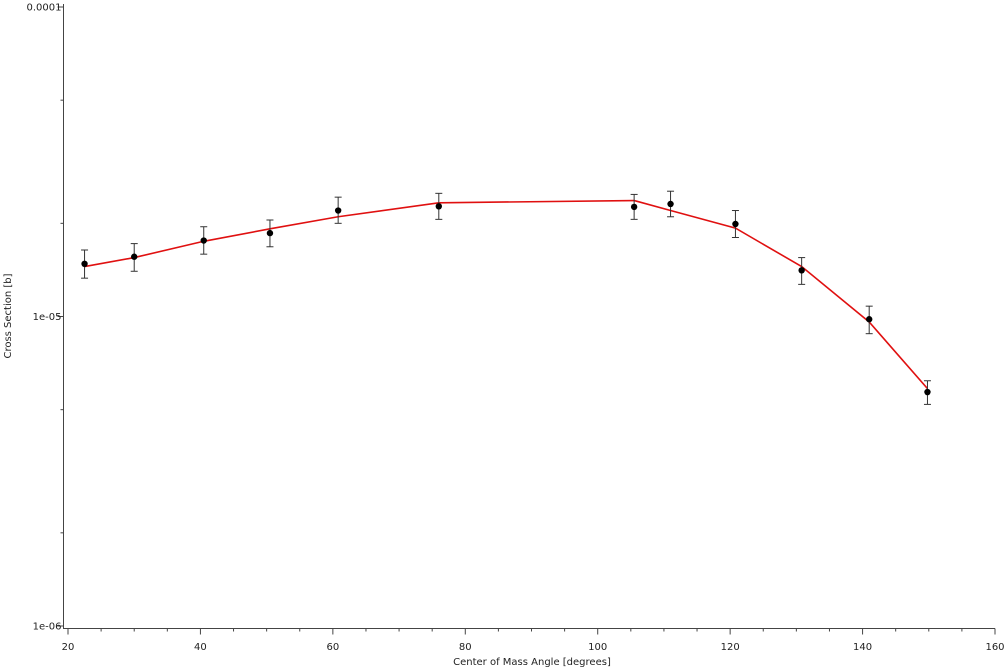 The width and height of the screenshot is (1004, 669). Describe the element at coordinates (730, 647) in the screenshot. I see `x-tick-label: 120` at that location.